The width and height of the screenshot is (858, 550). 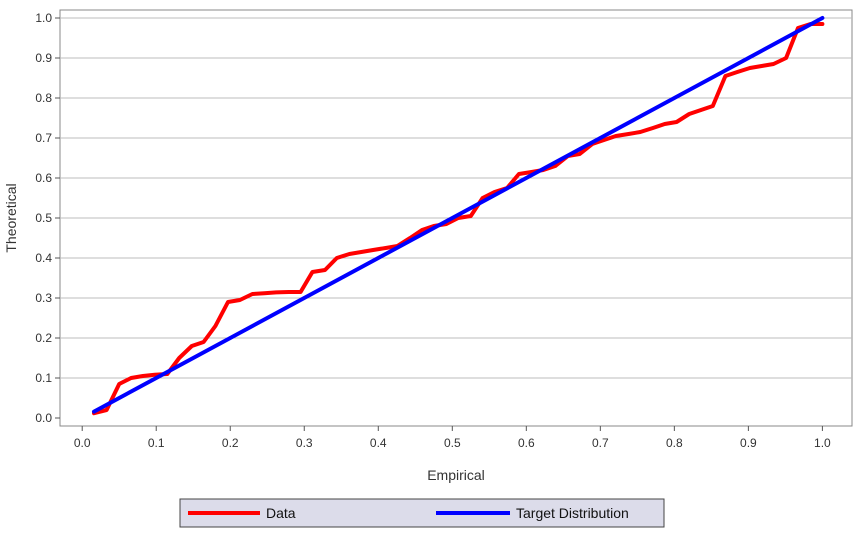 What do you see at coordinates (43, 218) in the screenshot?
I see `y-tick-label: 0.5` at bounding box center [43, 218].